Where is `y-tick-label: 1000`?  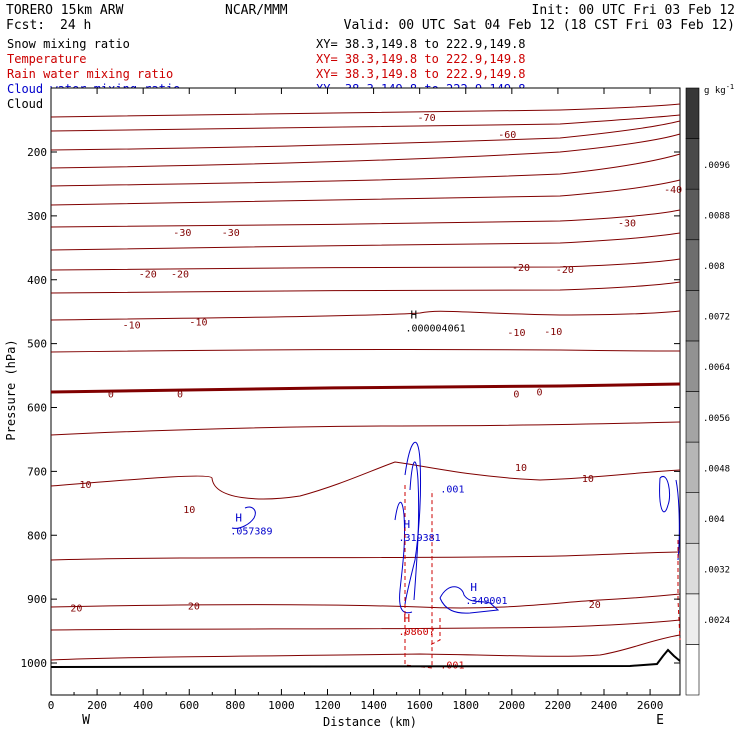 y-tick-label: 1000 is located at coordinates (34, 663).